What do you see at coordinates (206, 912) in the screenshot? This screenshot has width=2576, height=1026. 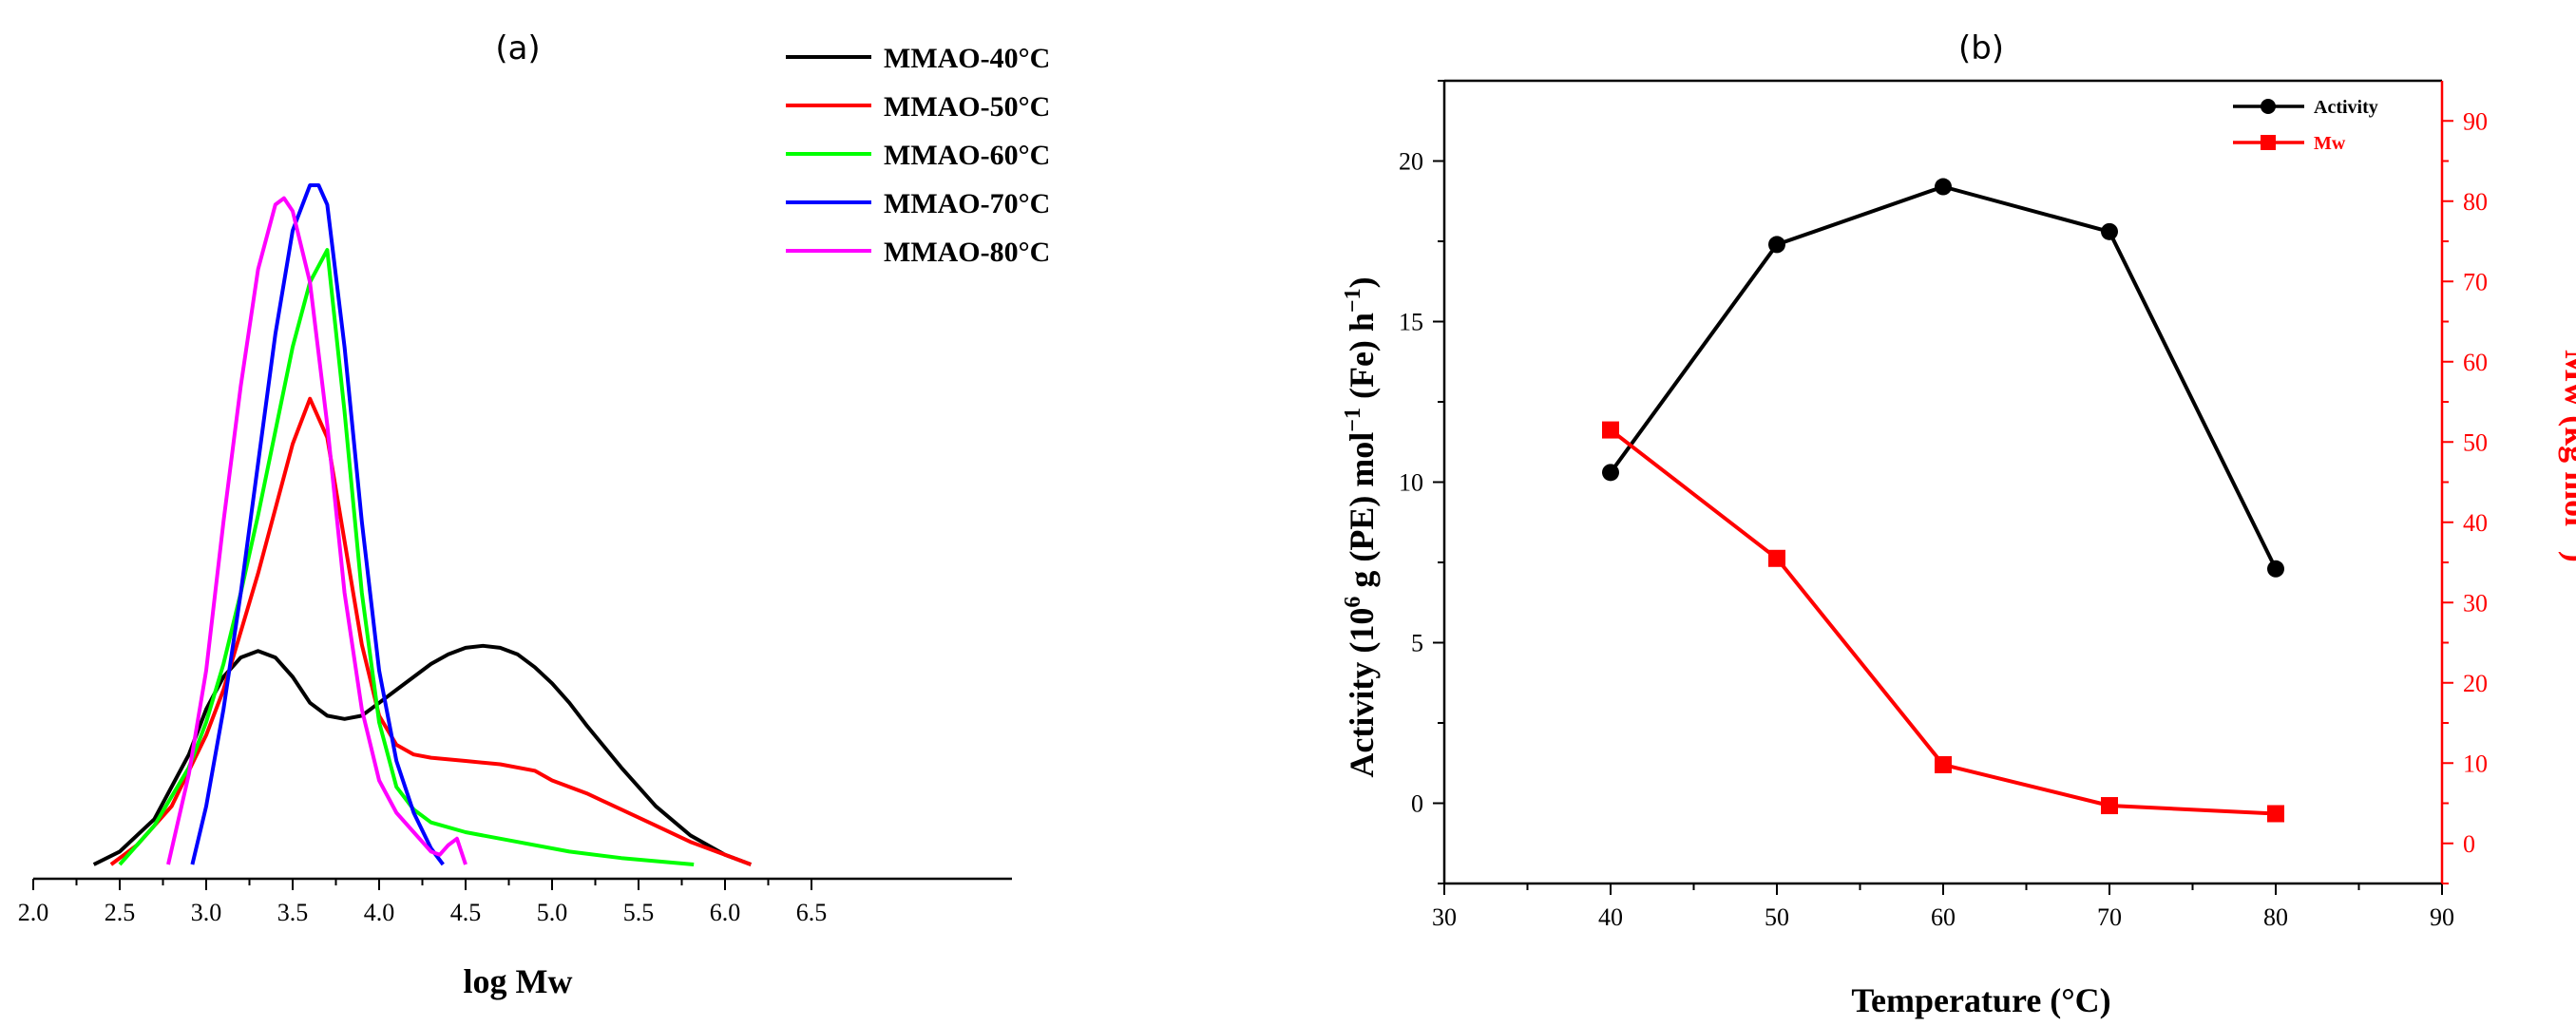 I see `x-tick-label: 3.0` at bounding box center [206, 912].